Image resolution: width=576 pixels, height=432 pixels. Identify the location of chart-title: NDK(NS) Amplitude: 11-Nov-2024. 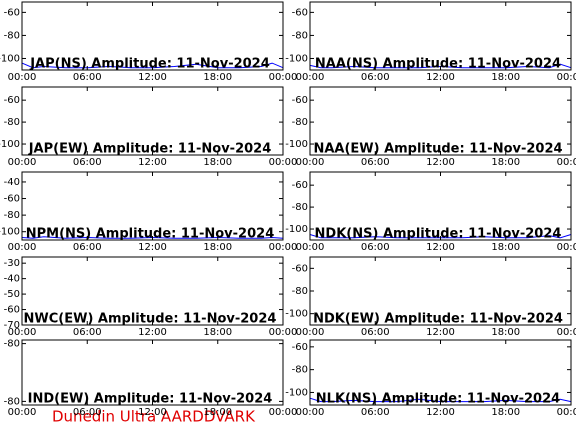
(438, 234).